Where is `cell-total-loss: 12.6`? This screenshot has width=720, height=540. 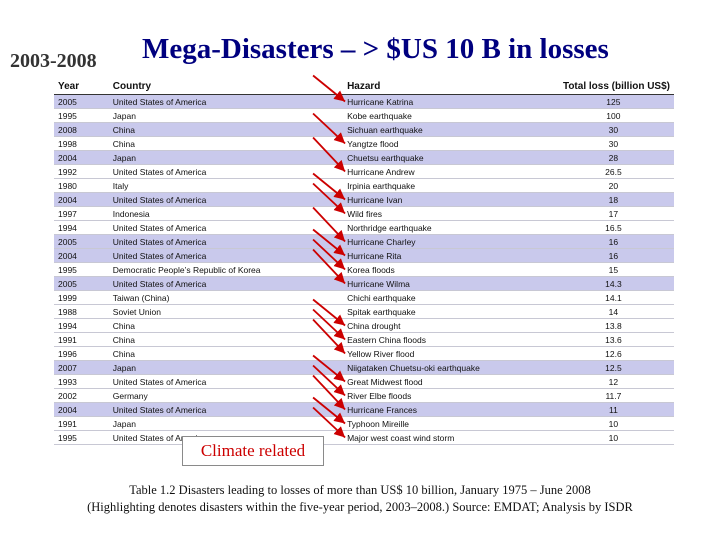
cell-total-loss: 12.6 is located at coordinates (613, 353).